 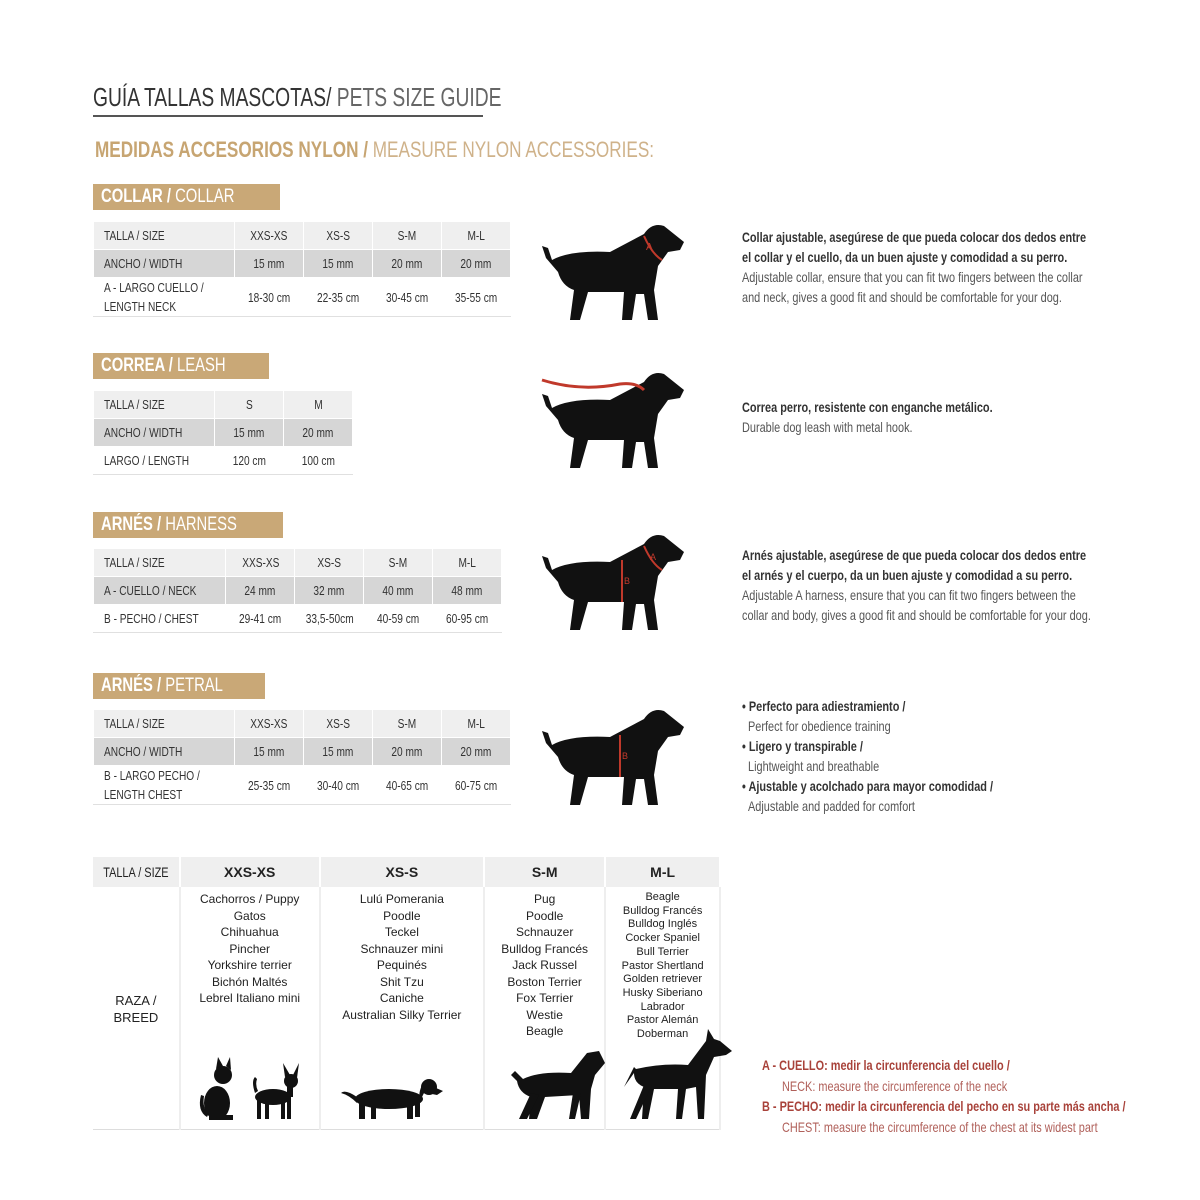 I want to click on breed-item: Poodle, so click(x=402, y=915).